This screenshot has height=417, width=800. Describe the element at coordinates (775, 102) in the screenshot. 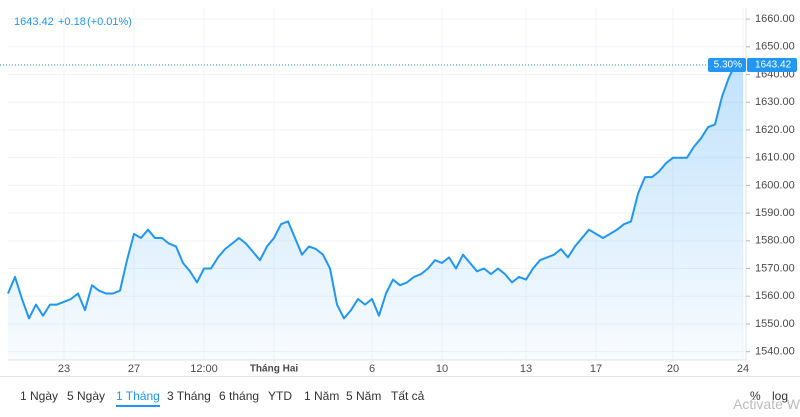

I see `y-tick-label: 1630.00` at that location.